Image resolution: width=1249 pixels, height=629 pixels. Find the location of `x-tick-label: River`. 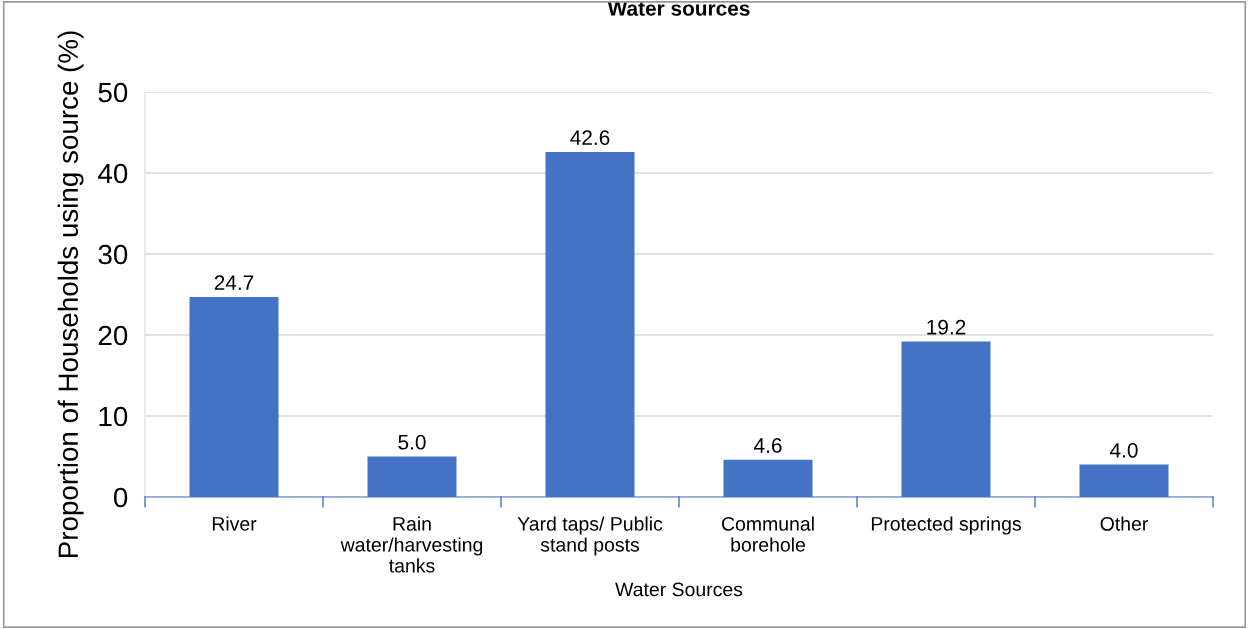

x-tick-label: River is located at coordinates (234, 523).